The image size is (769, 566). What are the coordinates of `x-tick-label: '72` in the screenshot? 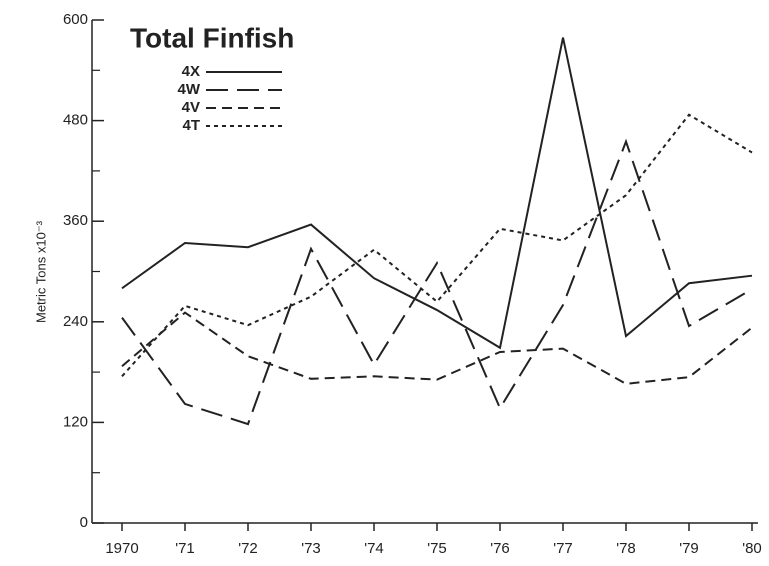 It's located at (248, 548).